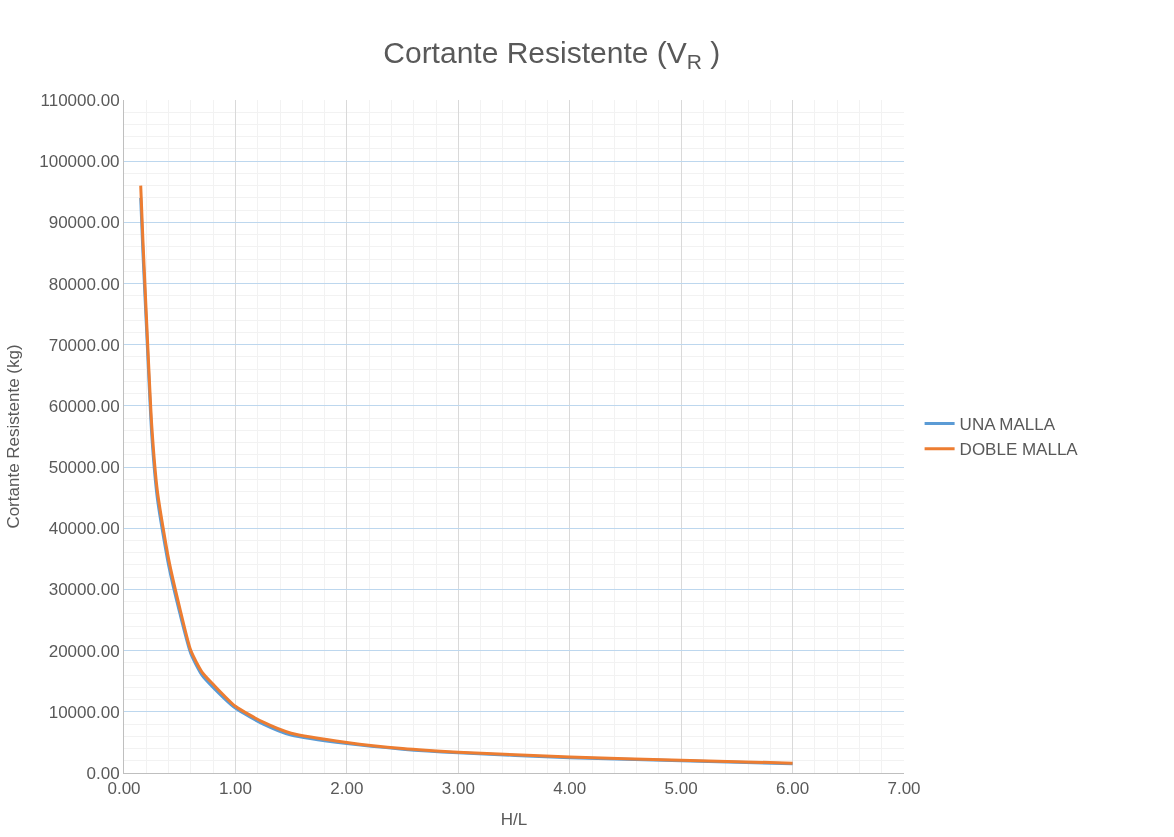 This screenshot has height=837, width=1174. Describe the element at coordinates (84, 284) in the screenshot. I see `y-tick-label: 80000.00` at that location.